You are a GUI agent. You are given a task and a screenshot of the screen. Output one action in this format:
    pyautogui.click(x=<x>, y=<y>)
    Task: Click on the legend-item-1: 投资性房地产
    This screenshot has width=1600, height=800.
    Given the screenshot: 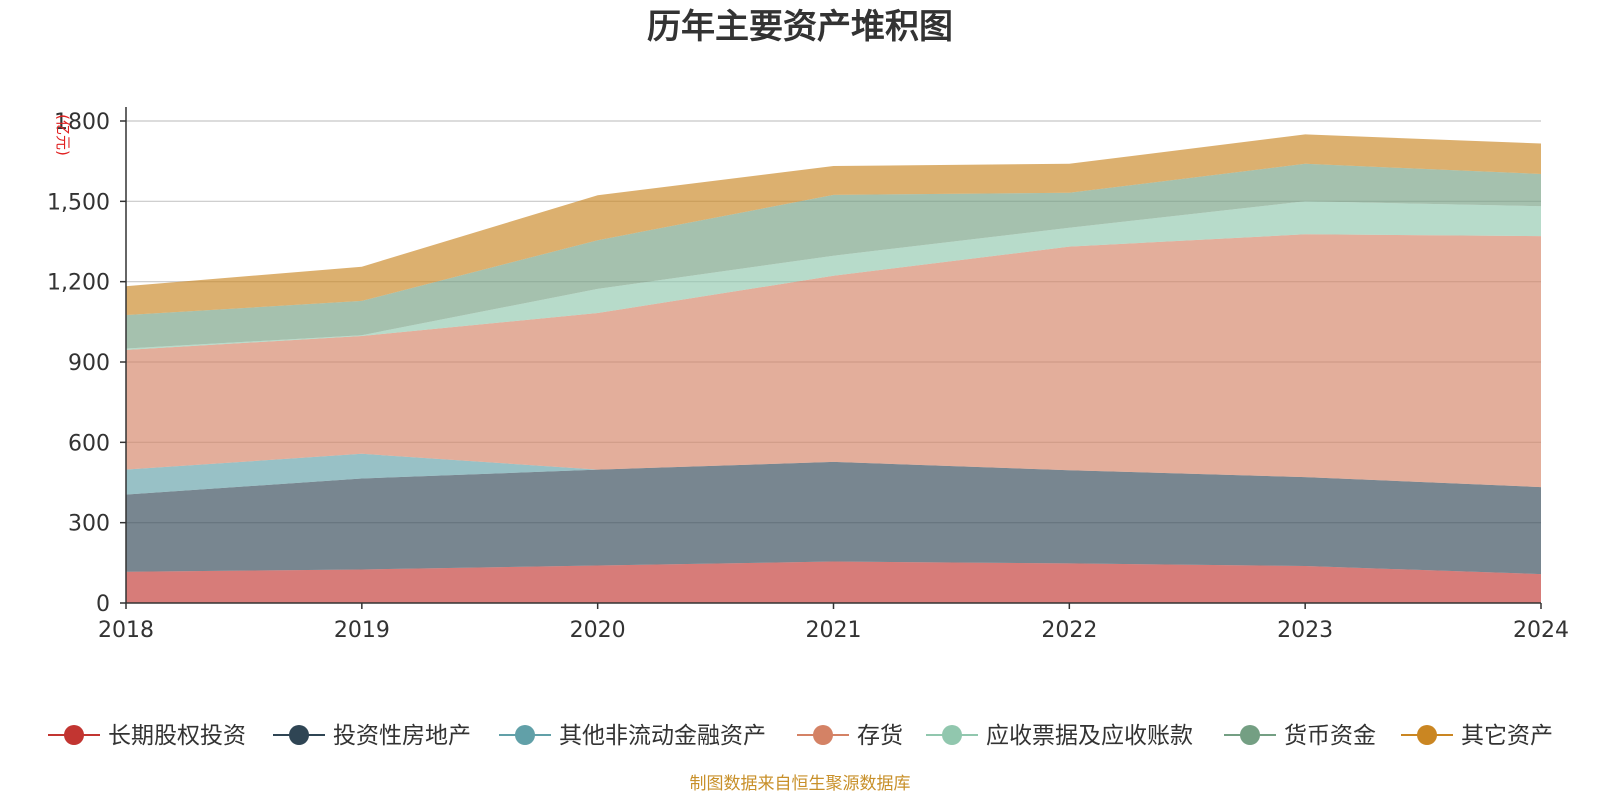 What is the action you would take?
    pyautogui.click(x=372, y=736)
    